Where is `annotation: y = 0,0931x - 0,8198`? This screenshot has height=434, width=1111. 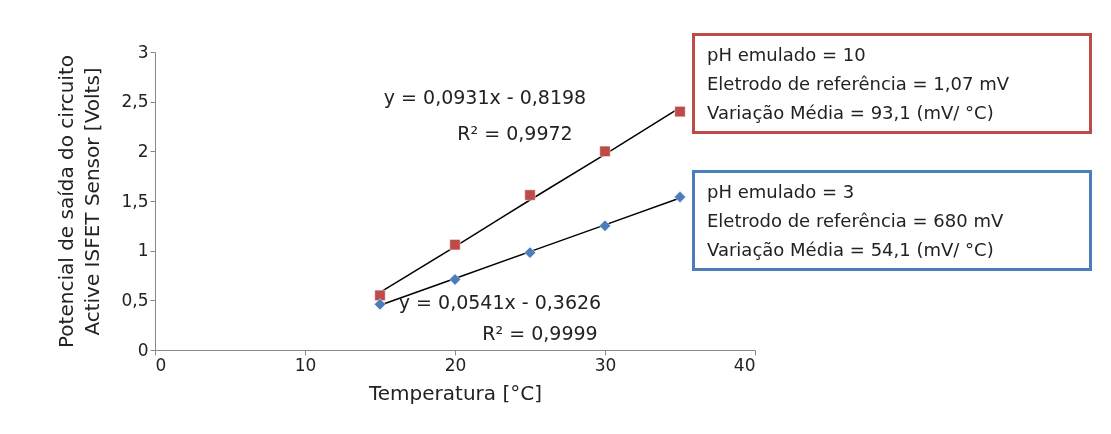
annotation: y = 0,0931x - 0,8198 is located at coordinates (485, 97).